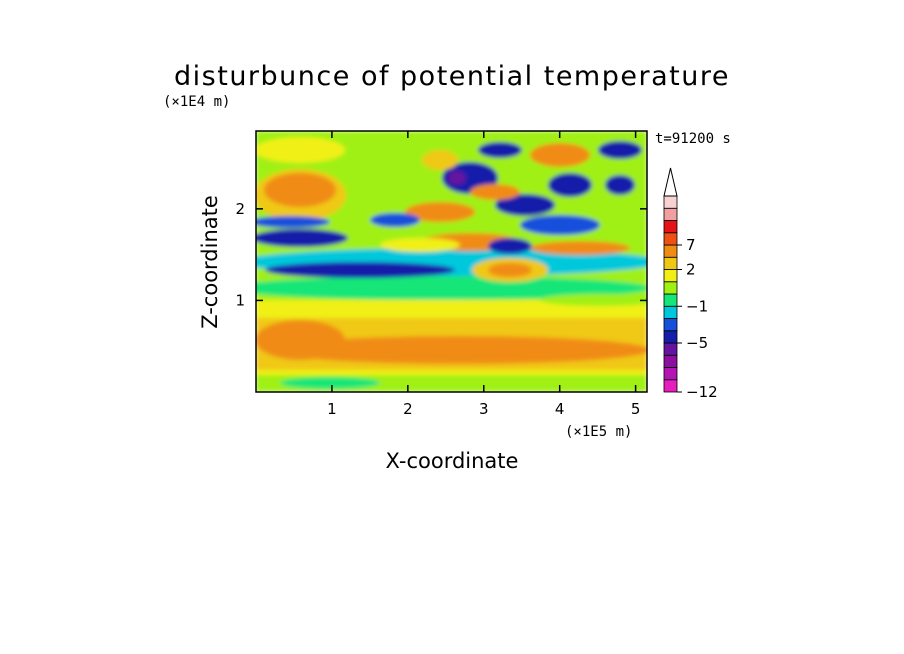  Describe the element at coordinates (452, 76) in the screenshot. I see `chart-title: disturbunce of potential temperature` at that location.